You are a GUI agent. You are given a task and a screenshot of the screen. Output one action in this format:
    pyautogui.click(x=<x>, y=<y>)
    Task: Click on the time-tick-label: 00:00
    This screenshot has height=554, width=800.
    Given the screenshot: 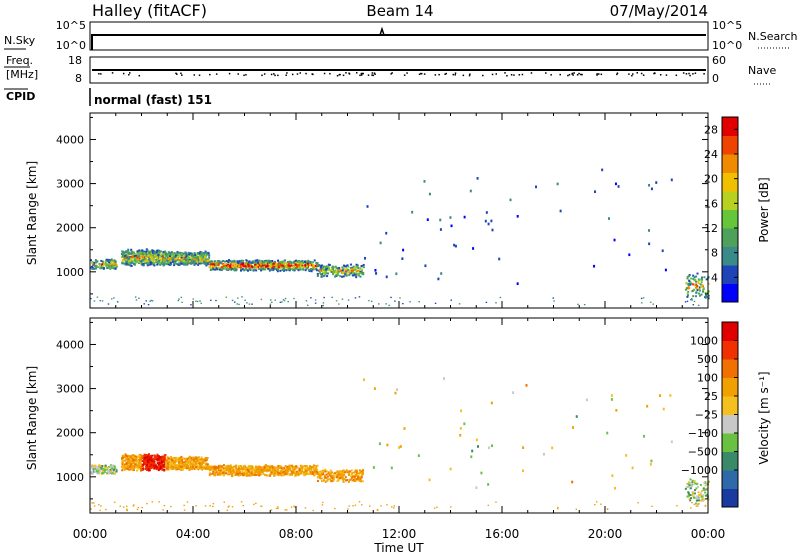 What is the action you would take?
    pyautogui.click(x=708, y=534)
    